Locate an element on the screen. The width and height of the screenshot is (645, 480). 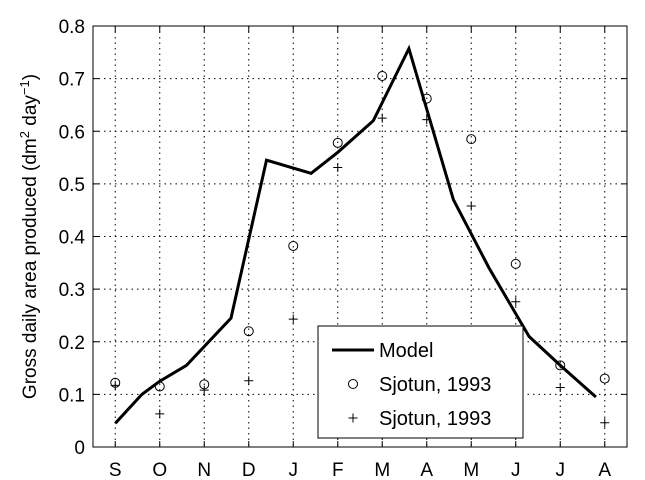
x-tick-label: D is located at coordinates (249, 470).